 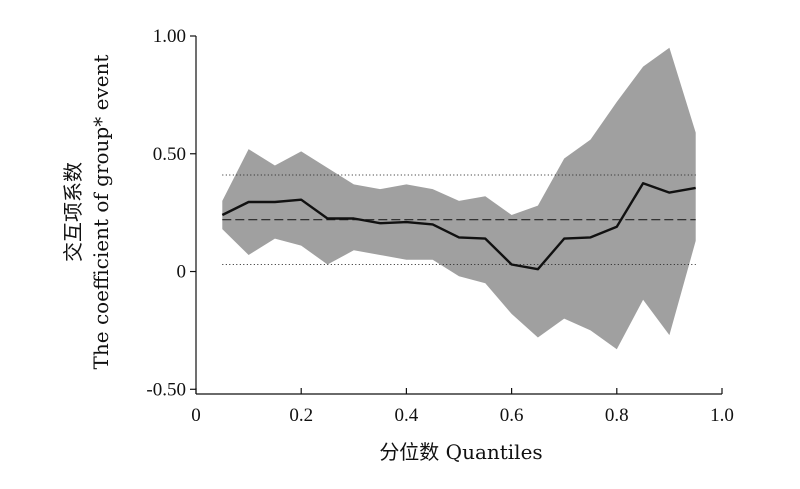 I want to click on x-tick-label: 0.4, so click(x=407, y=415).